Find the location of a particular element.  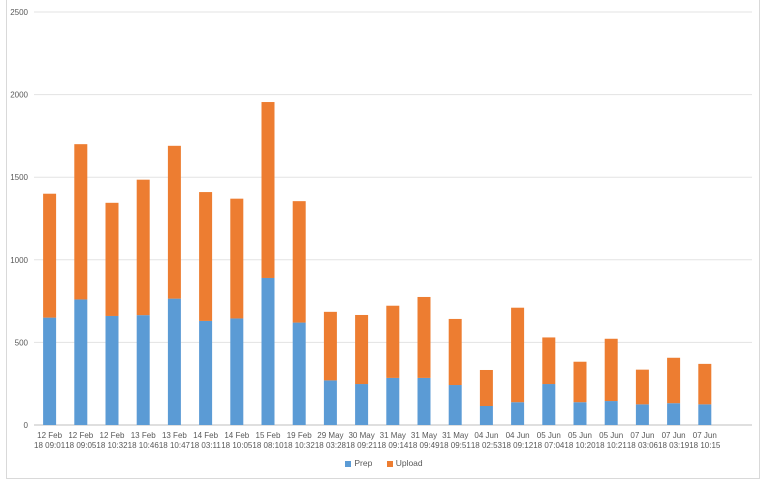

x-tick-label: 18 09:05 is located at coordinates (81, 445).